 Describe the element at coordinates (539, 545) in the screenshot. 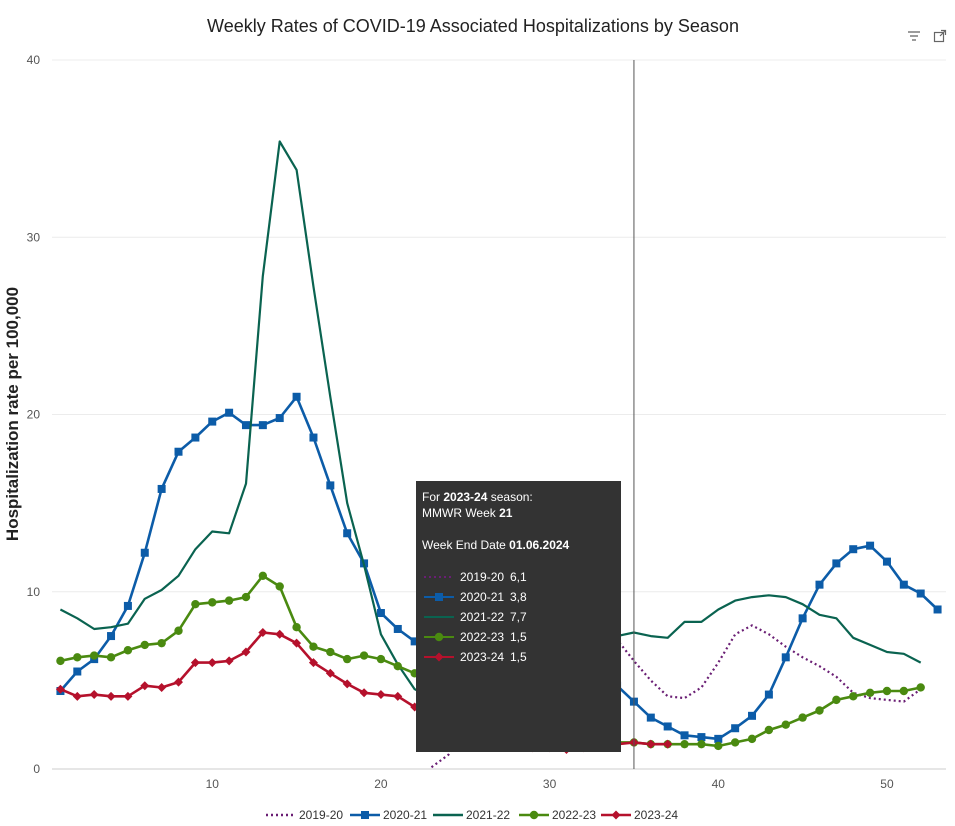

I see `tooltip-date: 01.06.2024` at that location.